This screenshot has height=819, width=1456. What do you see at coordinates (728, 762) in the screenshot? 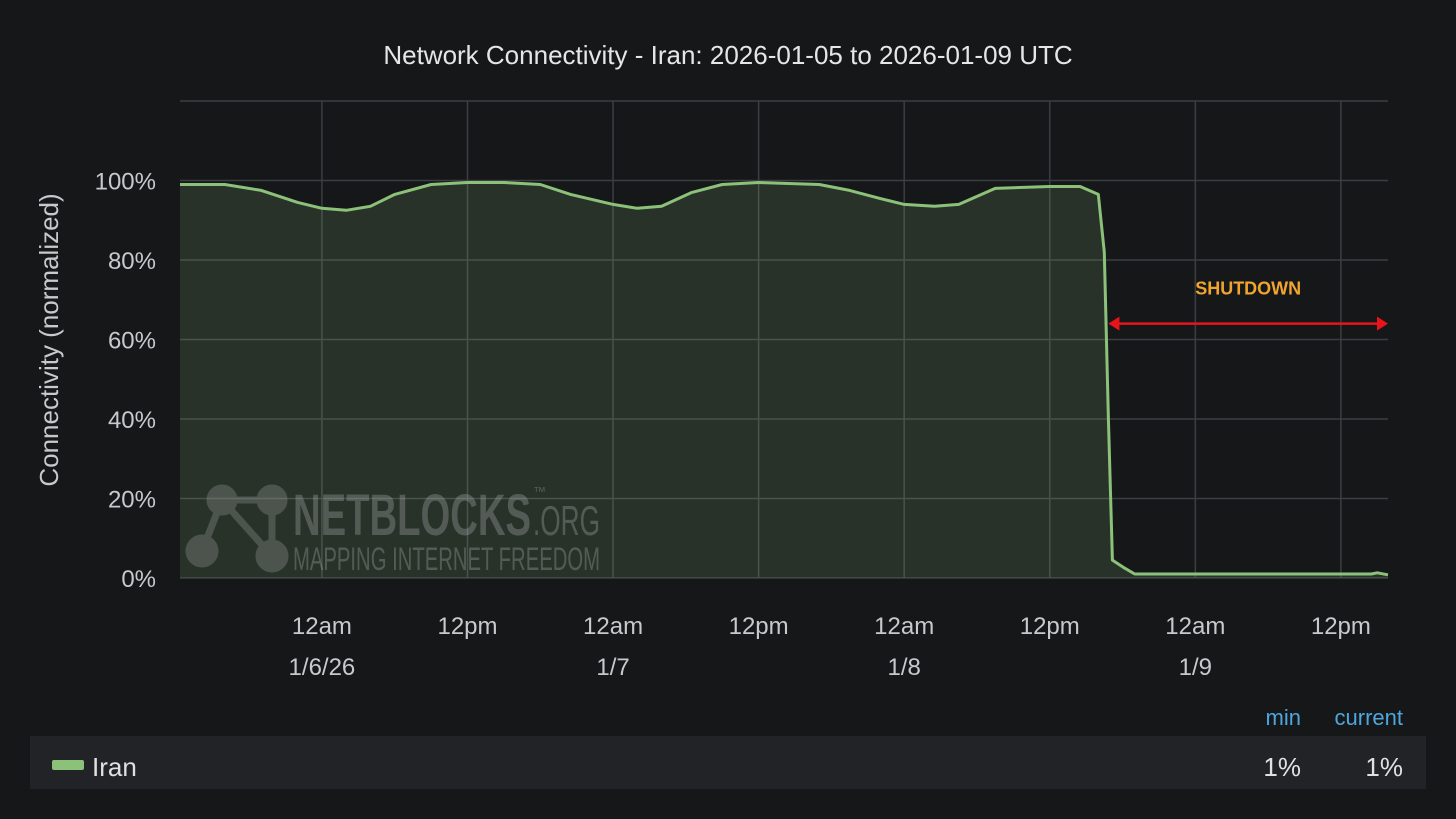
I see `legend-row` at bounding box center [728, 762].